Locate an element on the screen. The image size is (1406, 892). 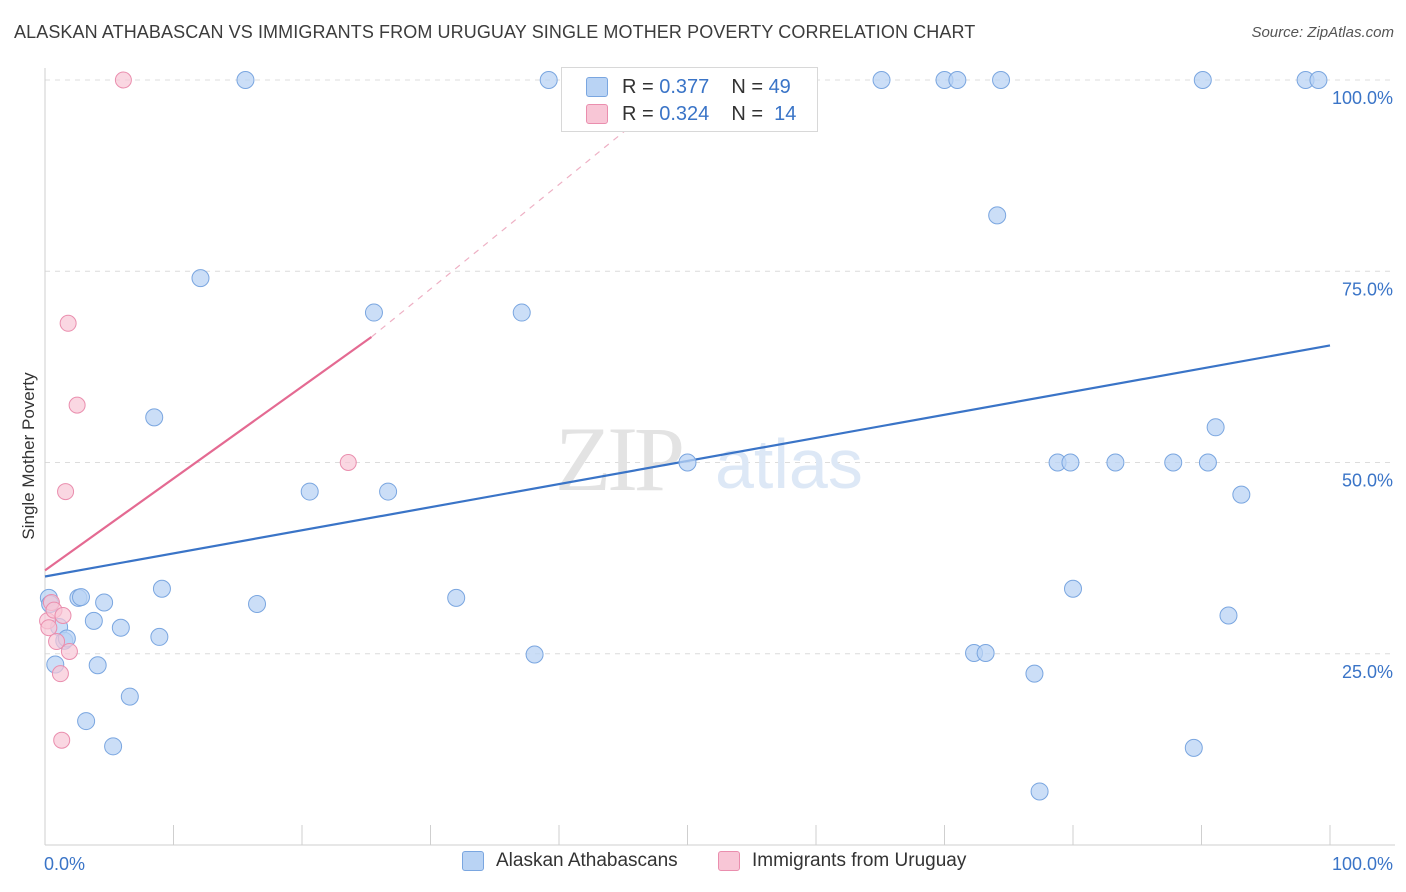
legend-row-series2: R = 0.324 N = 14 is located at coordinates (691, 114).